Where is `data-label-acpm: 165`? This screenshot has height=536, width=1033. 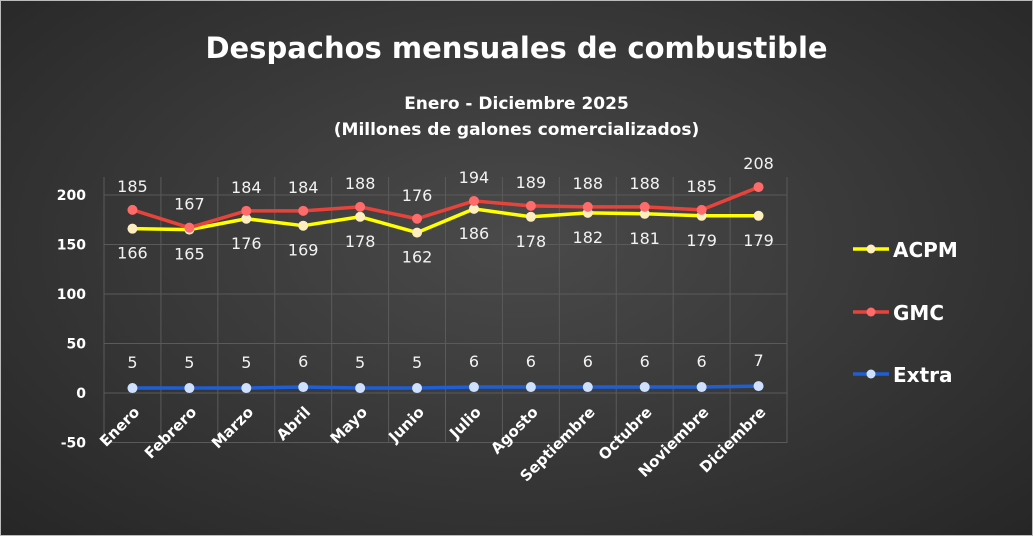
data-label-acpm: 165 is located at coordinates (189, 254).